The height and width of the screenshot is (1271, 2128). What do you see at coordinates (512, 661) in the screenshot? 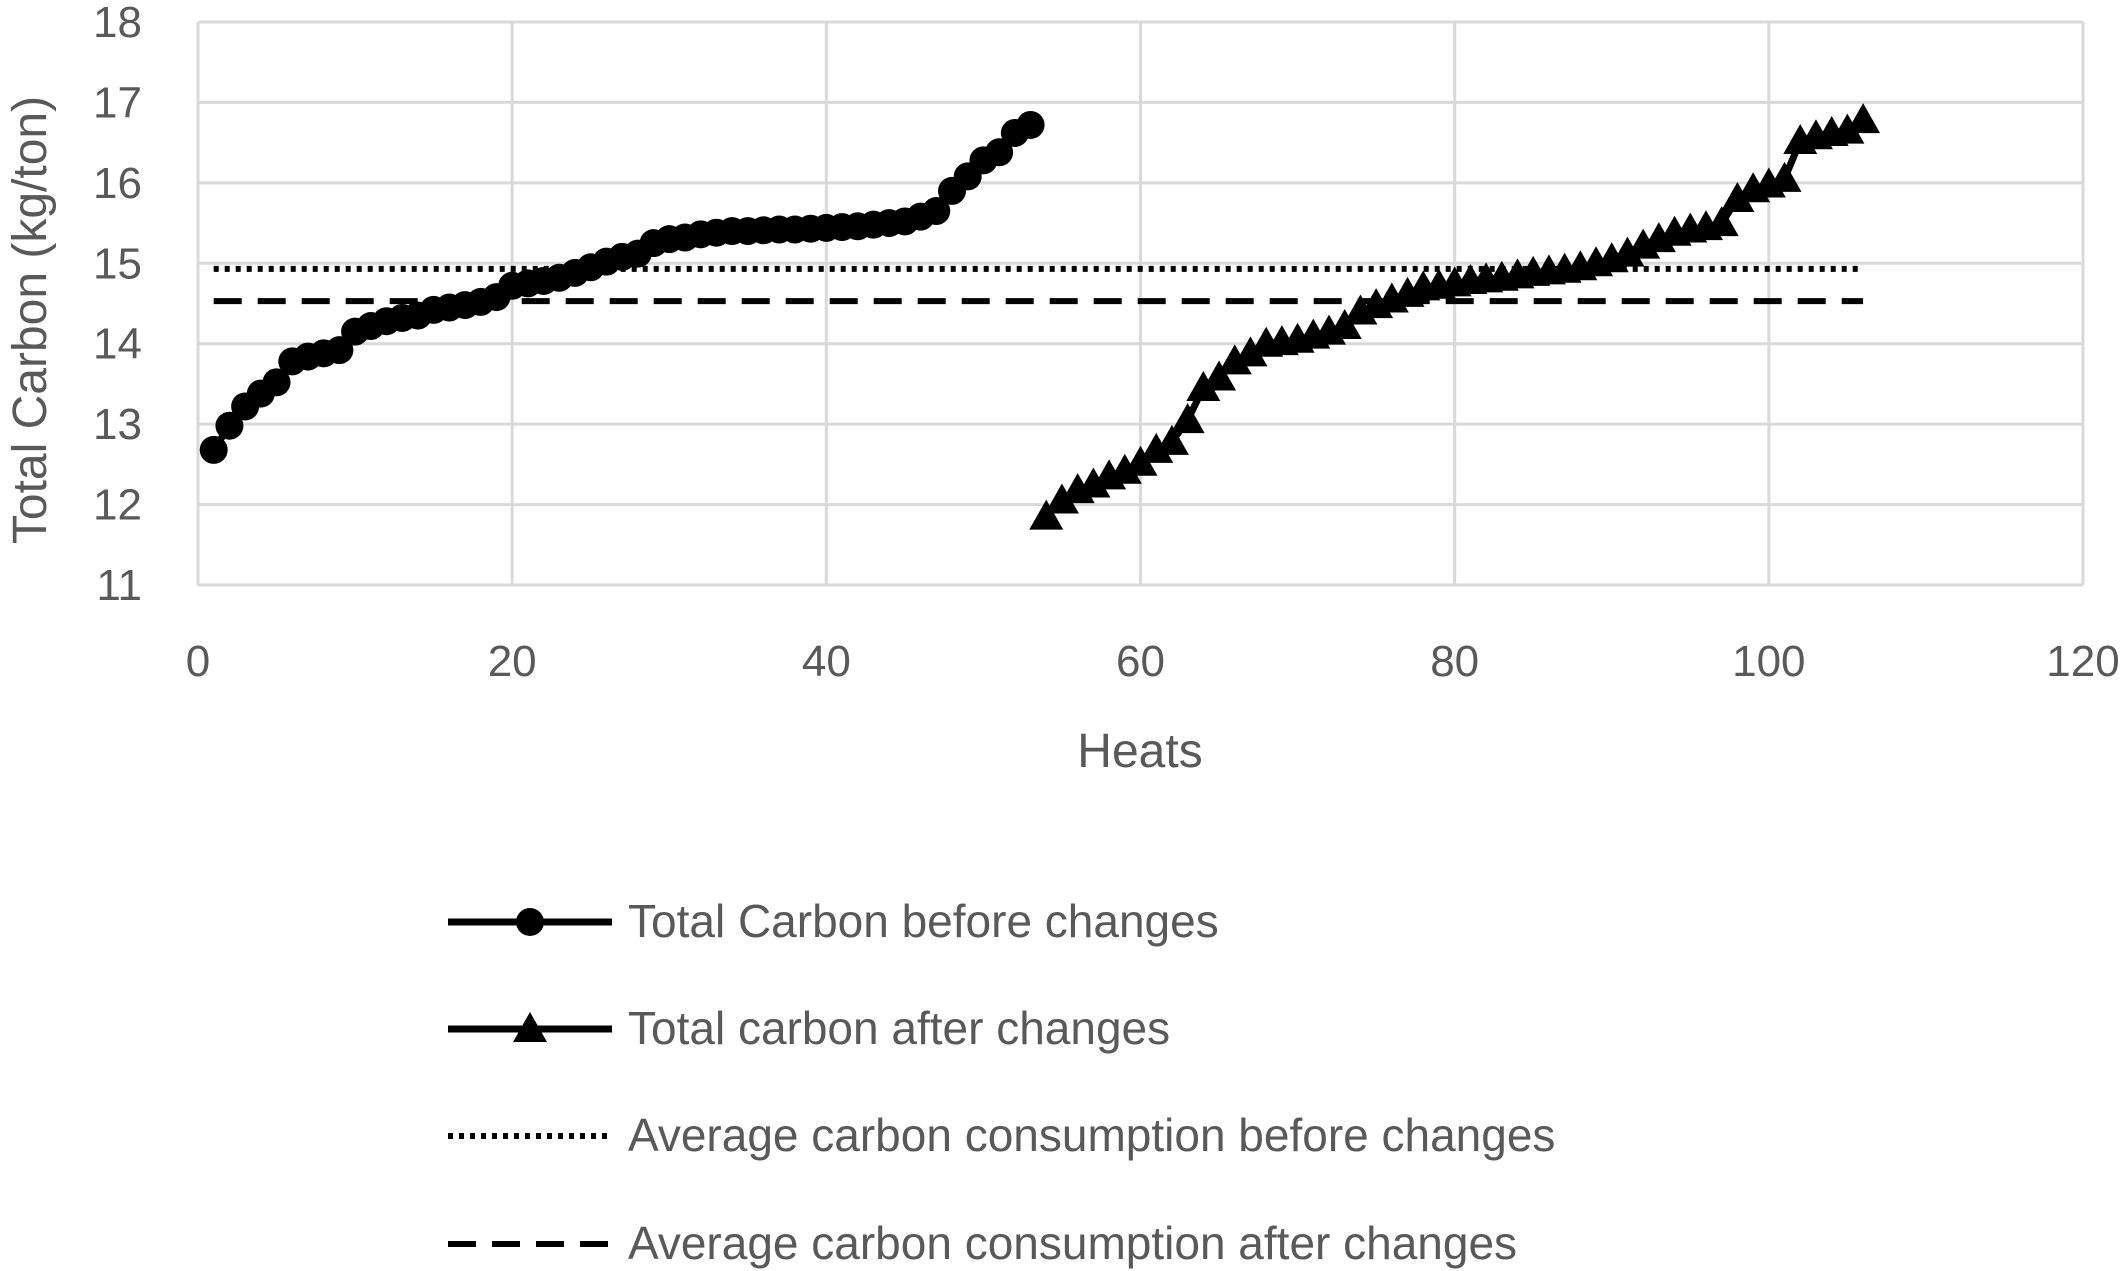
I see `x-tick-label: 20` at bounding box center [512, 661].